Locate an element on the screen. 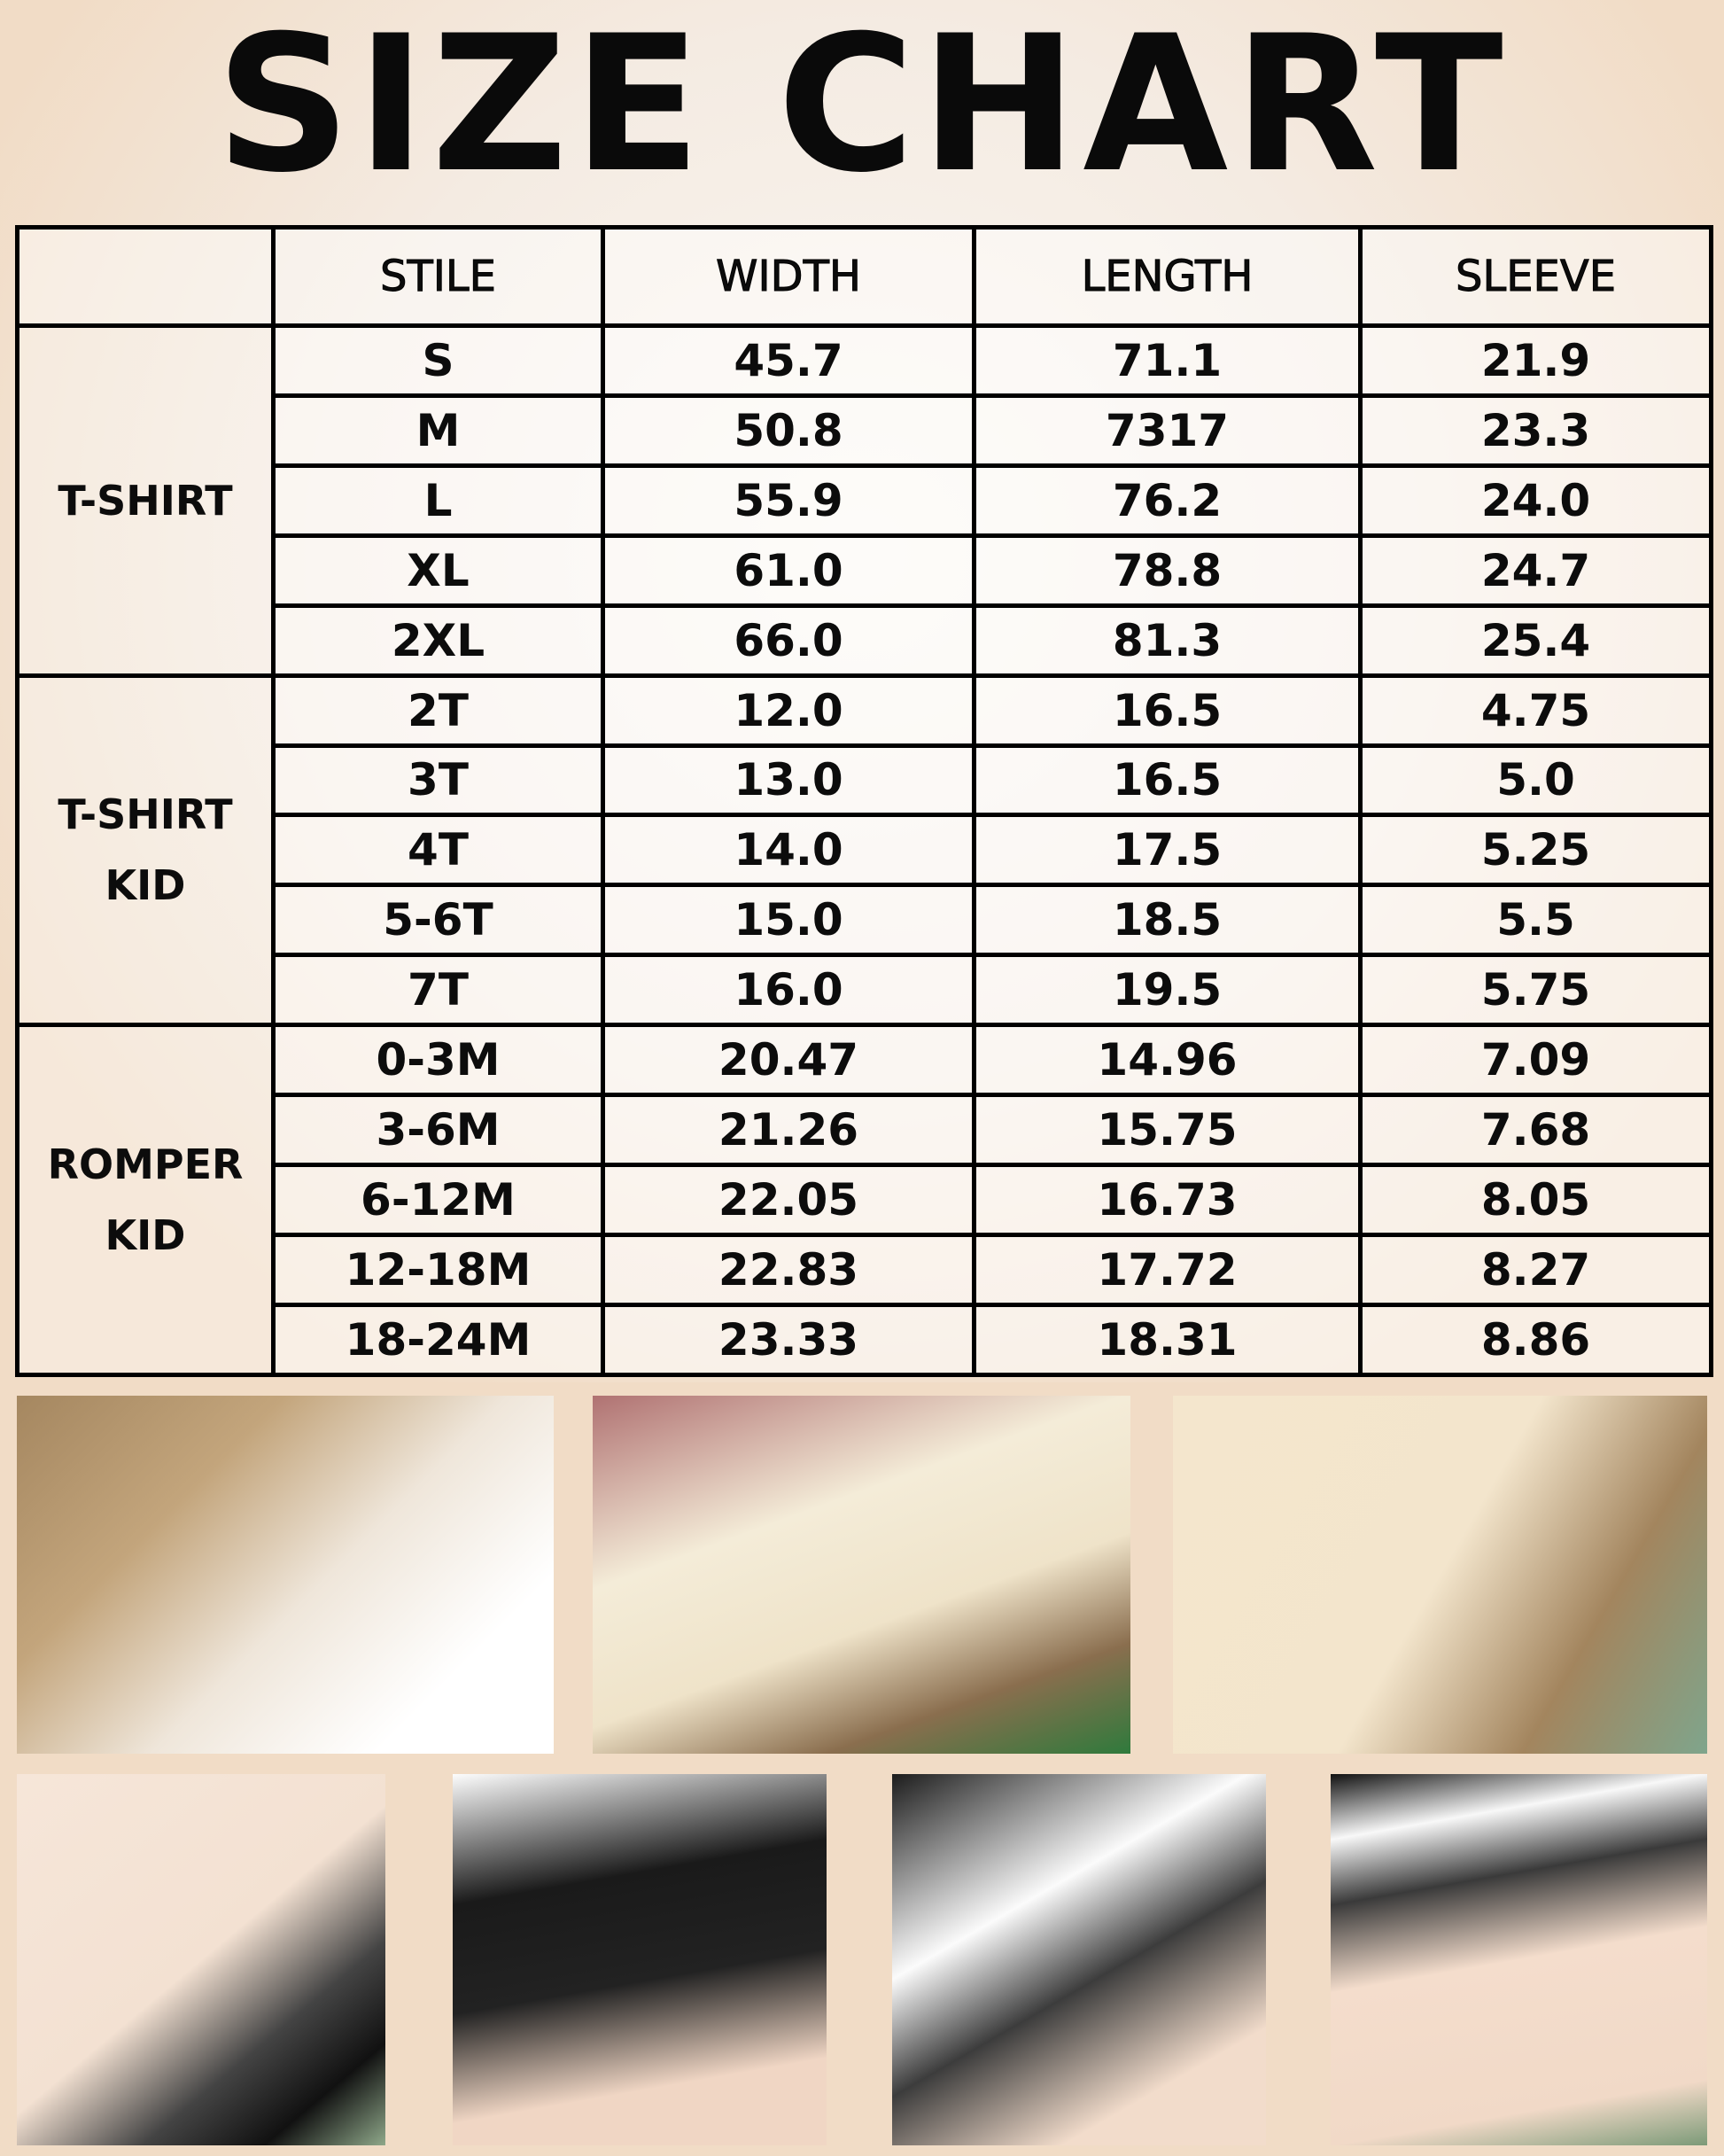 This screenshot has height=2156, width=1724. group-label: ROMPER KID is located at coordinates (145, 1200).